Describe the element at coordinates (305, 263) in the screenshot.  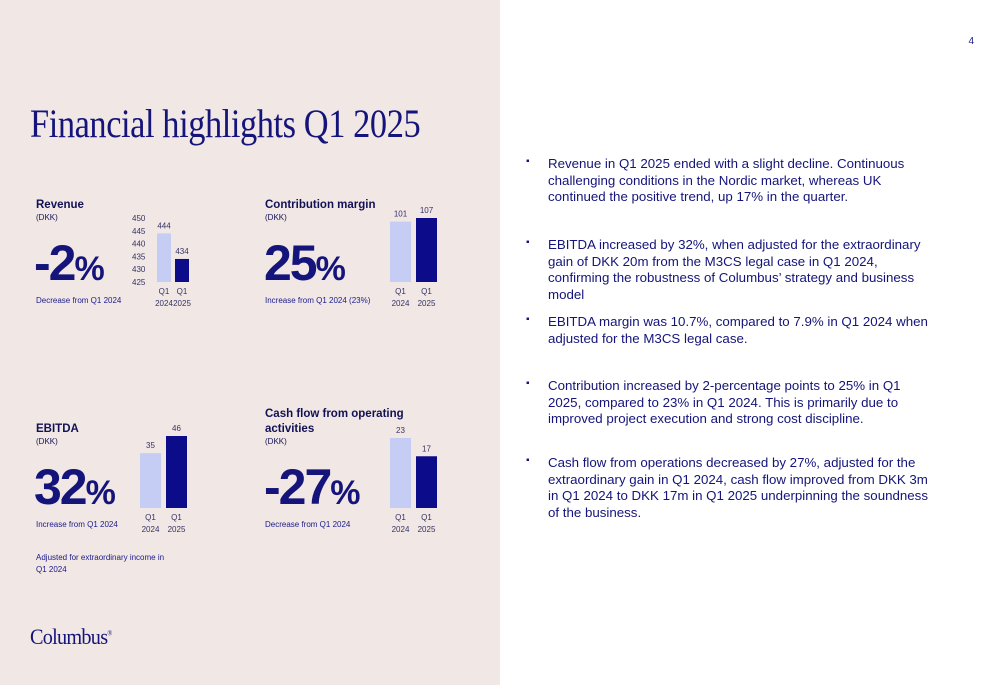
I see `contribution-margin-value: 25%` at that location.